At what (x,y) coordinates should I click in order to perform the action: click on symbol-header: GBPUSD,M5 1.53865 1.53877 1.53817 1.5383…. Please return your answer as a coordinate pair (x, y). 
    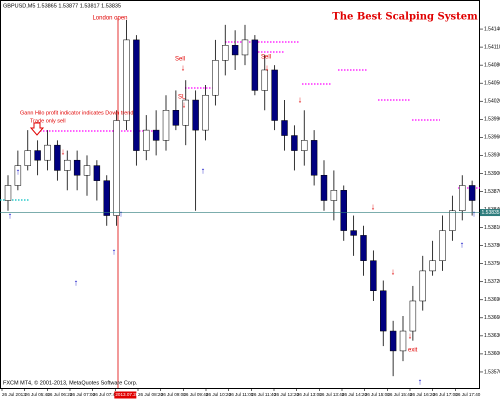
    Looking at the image, I should click on (62, 6).